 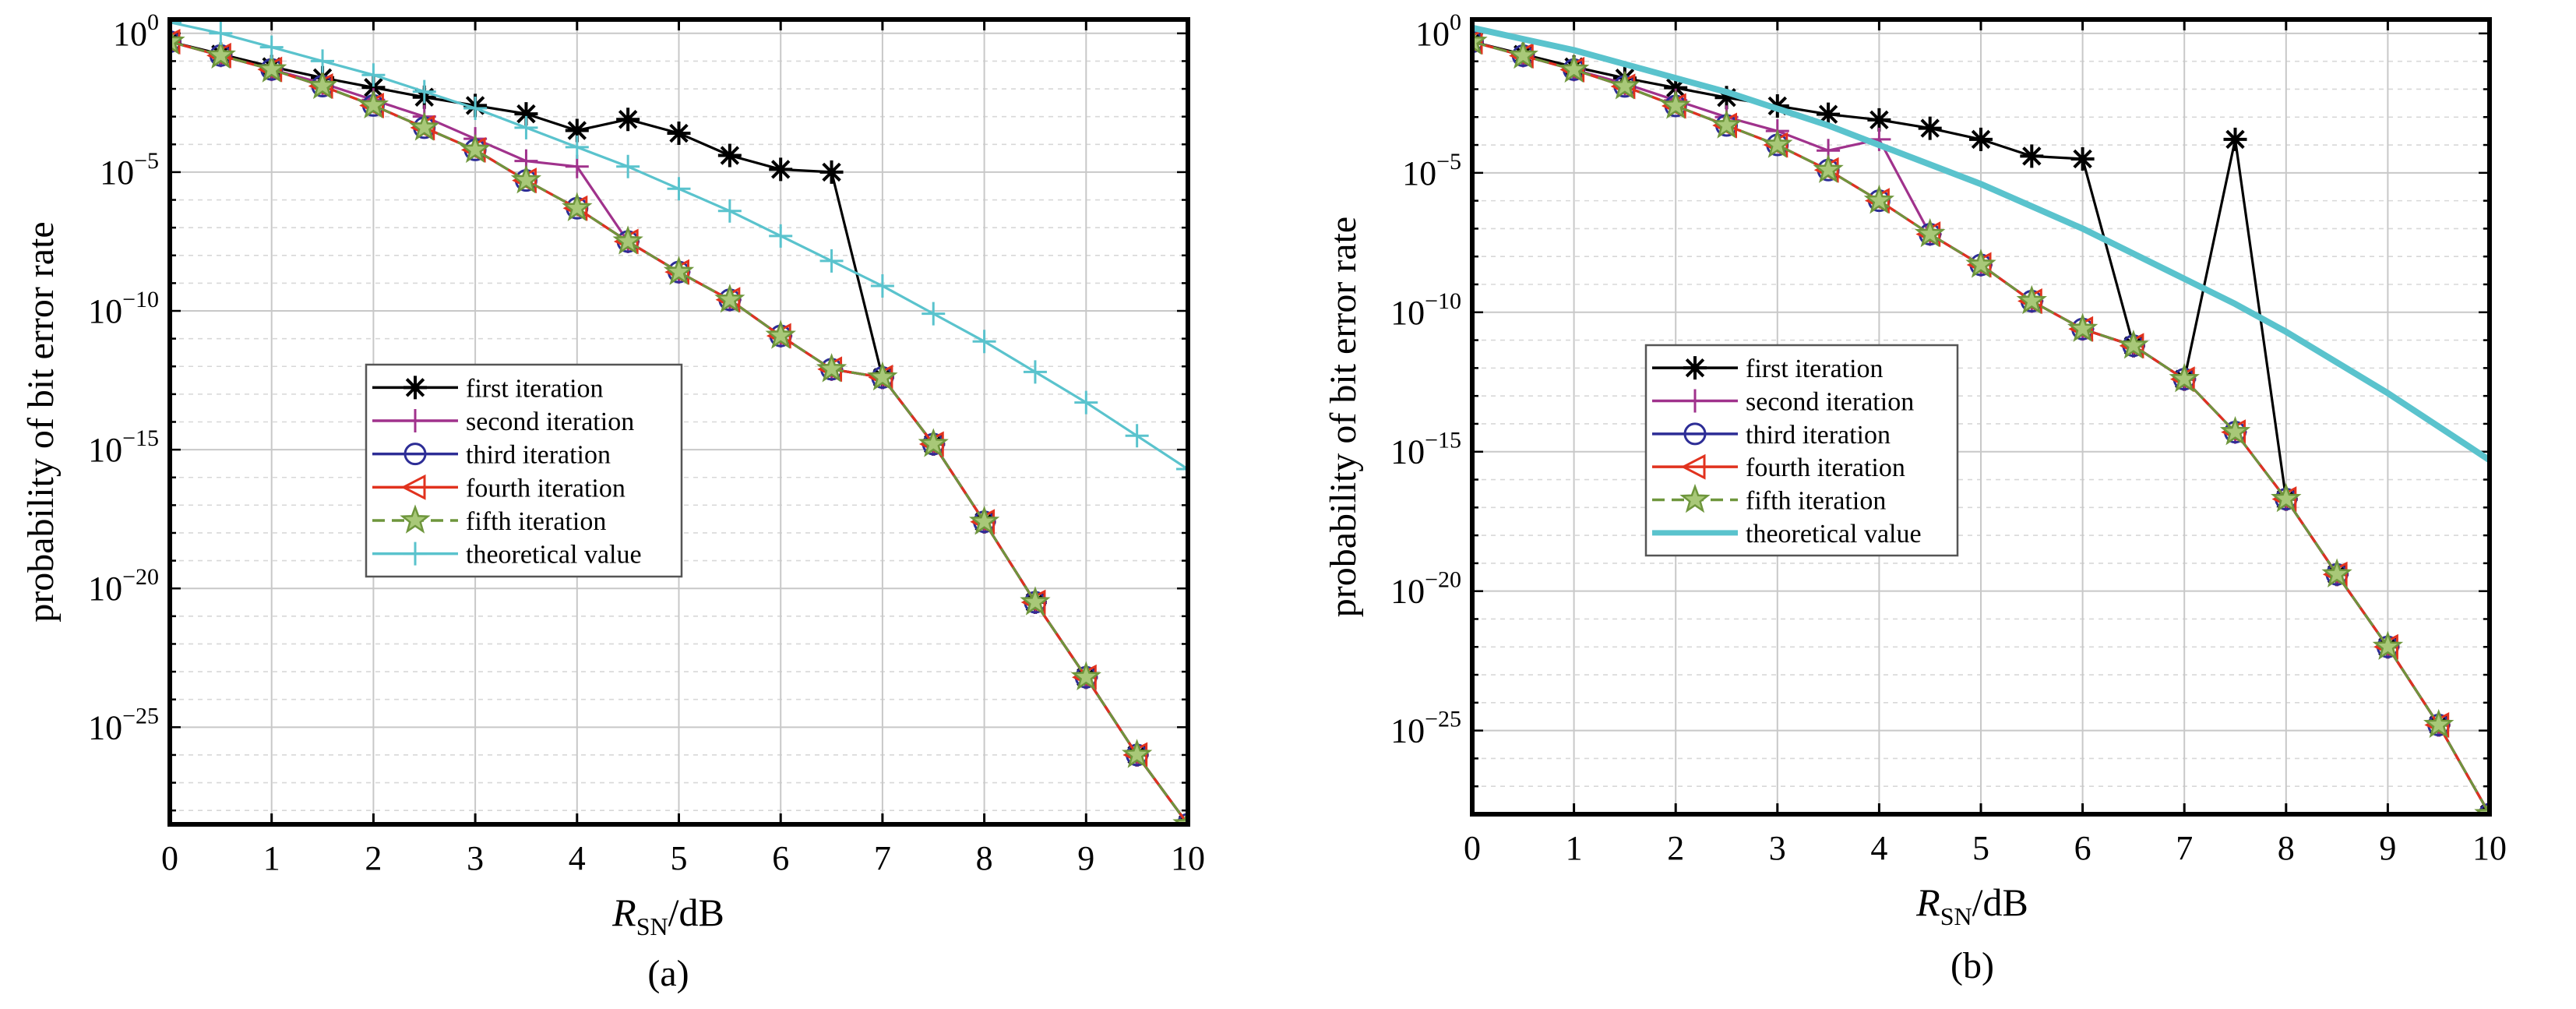 What do you see at coordinates (984, 858) in the screenshot?
I see `x-tick-label: 8` at bounding box center [984, 858].